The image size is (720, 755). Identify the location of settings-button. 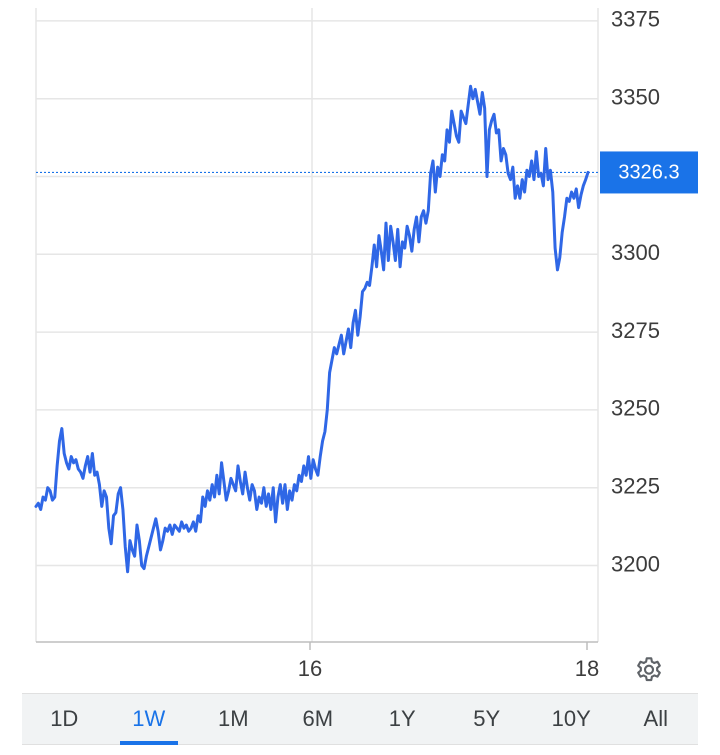
(649, 671).